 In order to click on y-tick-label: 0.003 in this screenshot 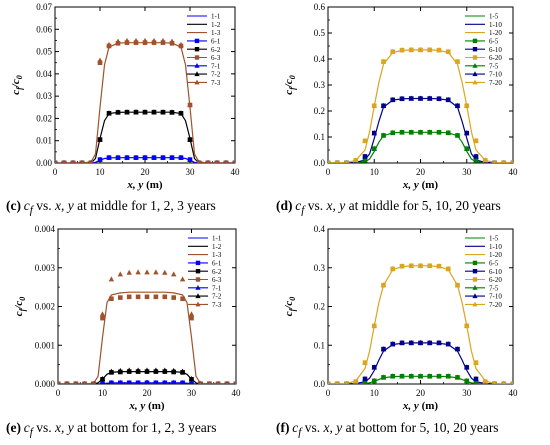, I will do `click(45, 268)`.